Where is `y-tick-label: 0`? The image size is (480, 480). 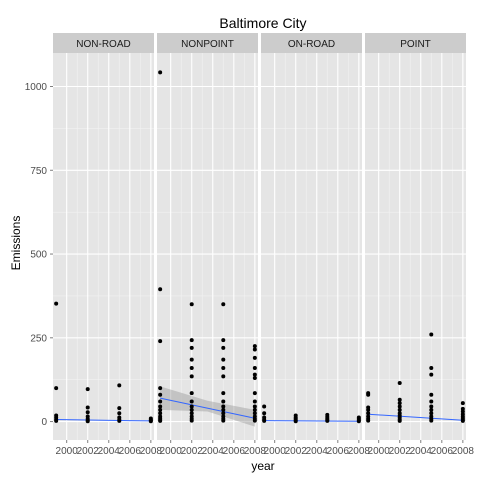
y-tick-label: 0 is located at coordinates (44, 422).